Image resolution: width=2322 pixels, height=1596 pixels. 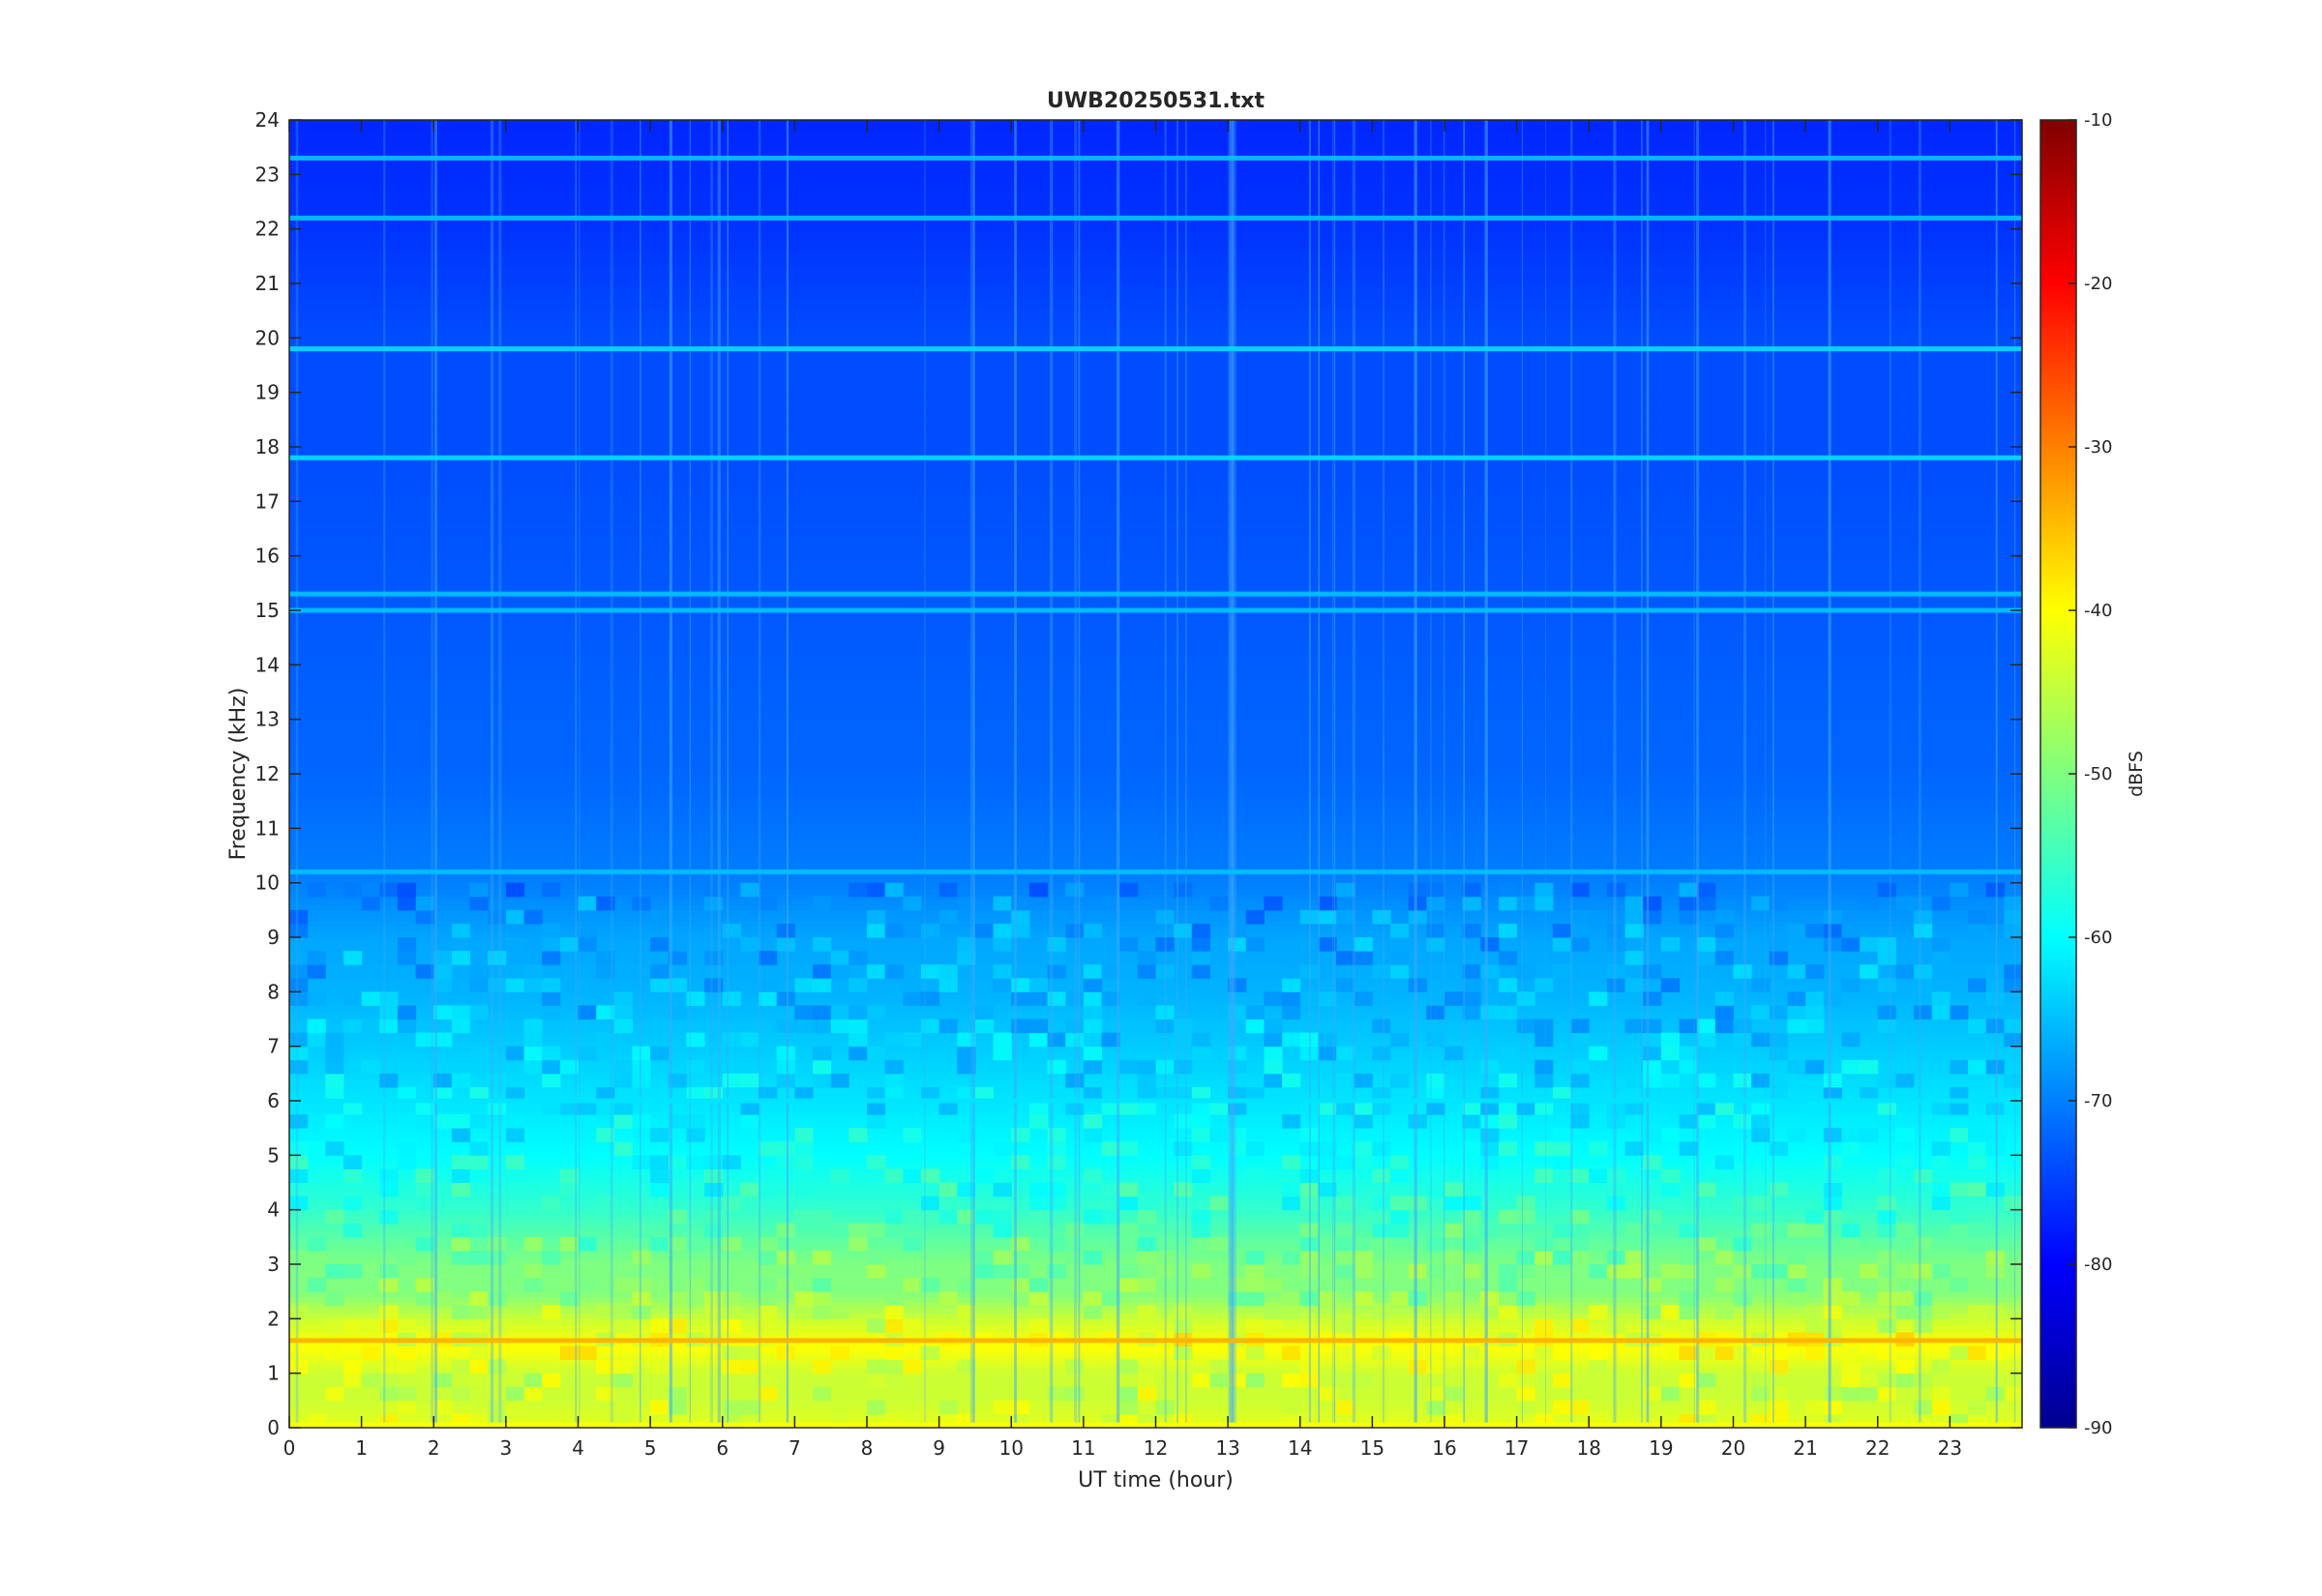 What do you see at coordinates (1155, 1101) in the screenshot?
I see `narrowband-line` at bounding box center [1155, 1101].